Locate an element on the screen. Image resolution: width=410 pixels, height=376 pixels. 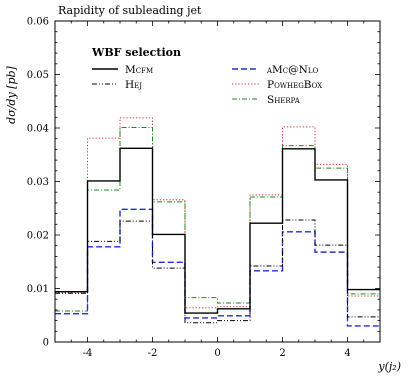
legend-label-hej: Hej is located at coordinates (133, 85).